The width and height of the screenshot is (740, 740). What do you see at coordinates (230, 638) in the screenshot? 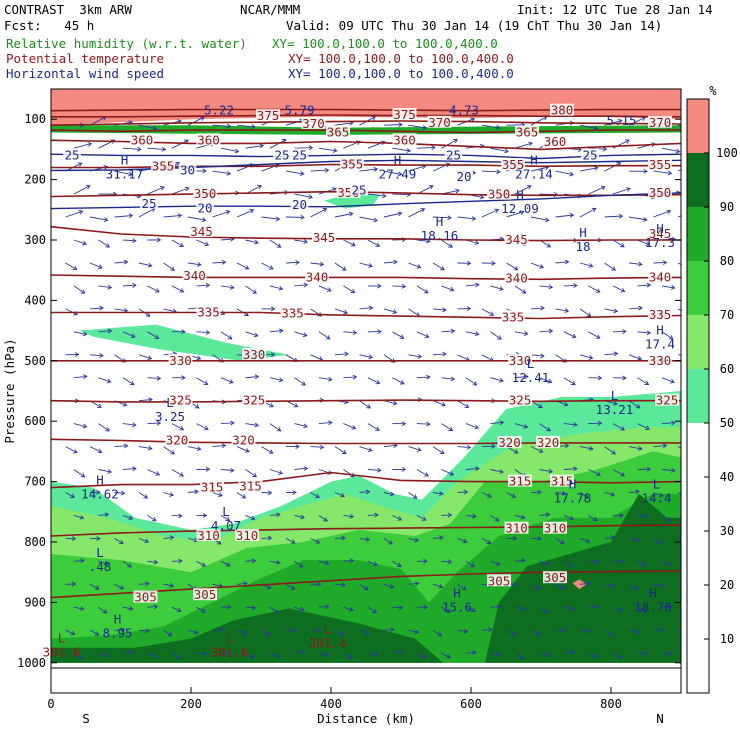
I see `extremum-mark-5: L` at bounding box center [230, 638].